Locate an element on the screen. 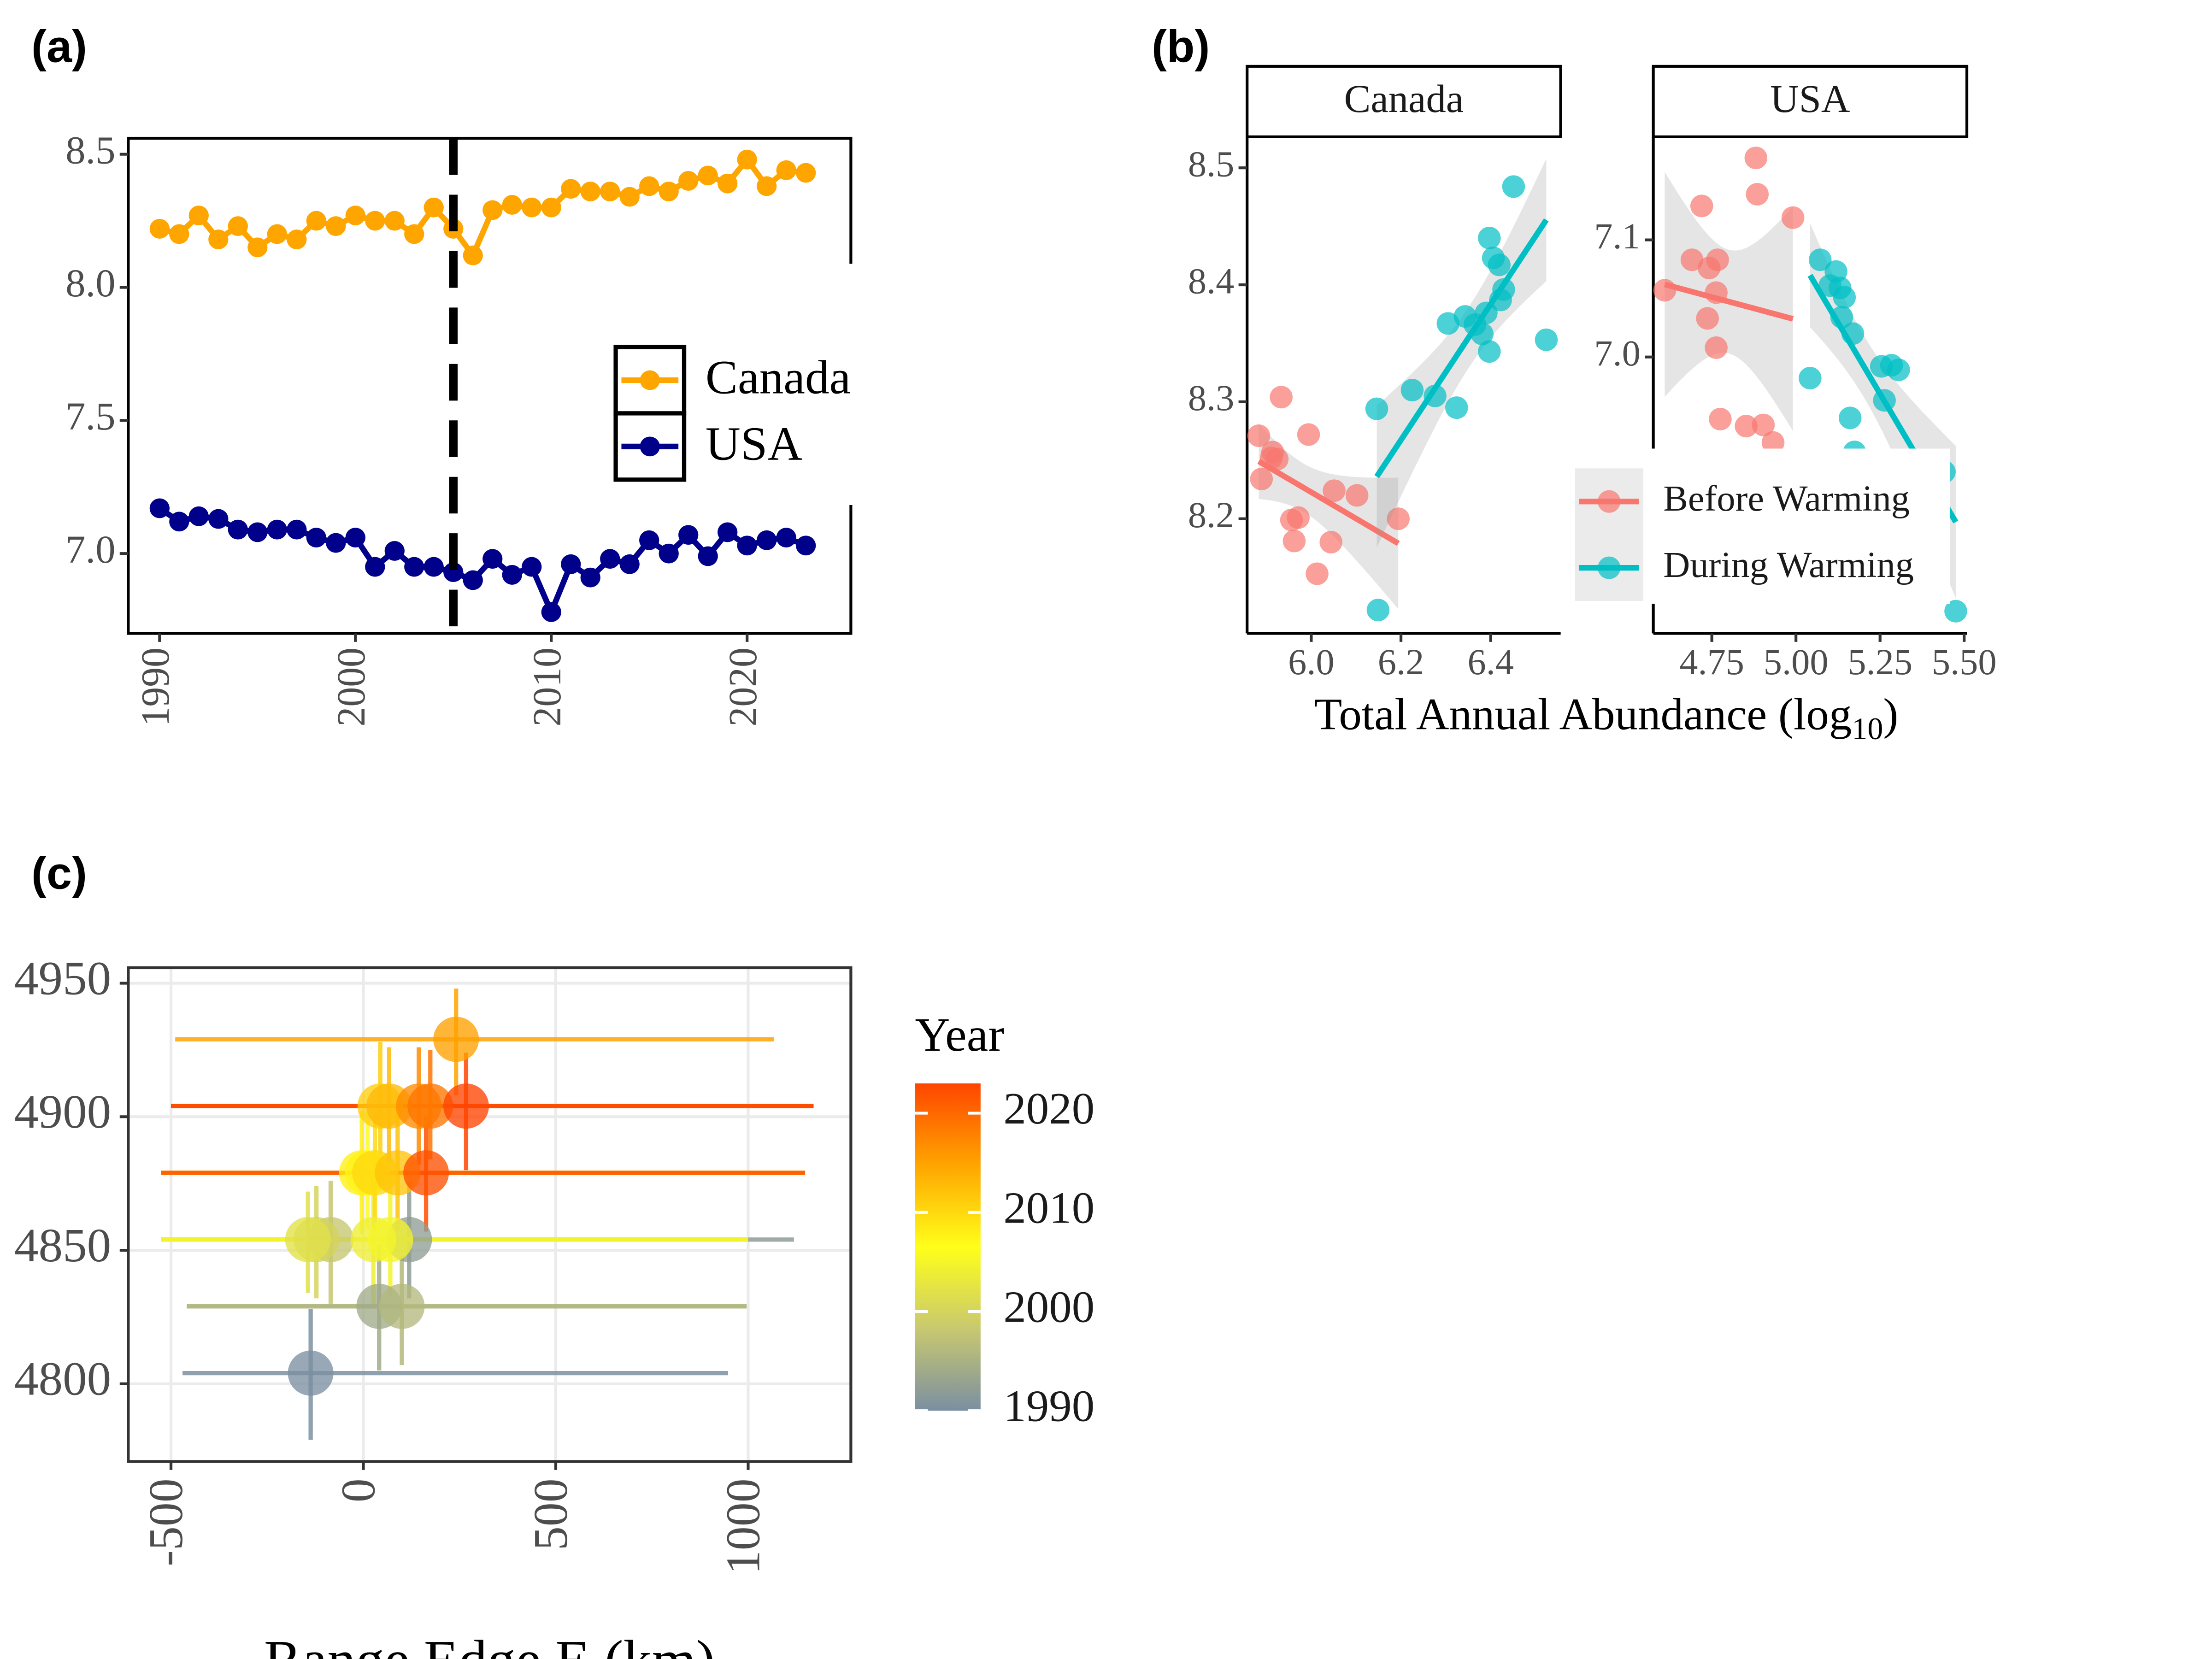  x-axis-title-end: ) is located at coordinates (1890, 714).